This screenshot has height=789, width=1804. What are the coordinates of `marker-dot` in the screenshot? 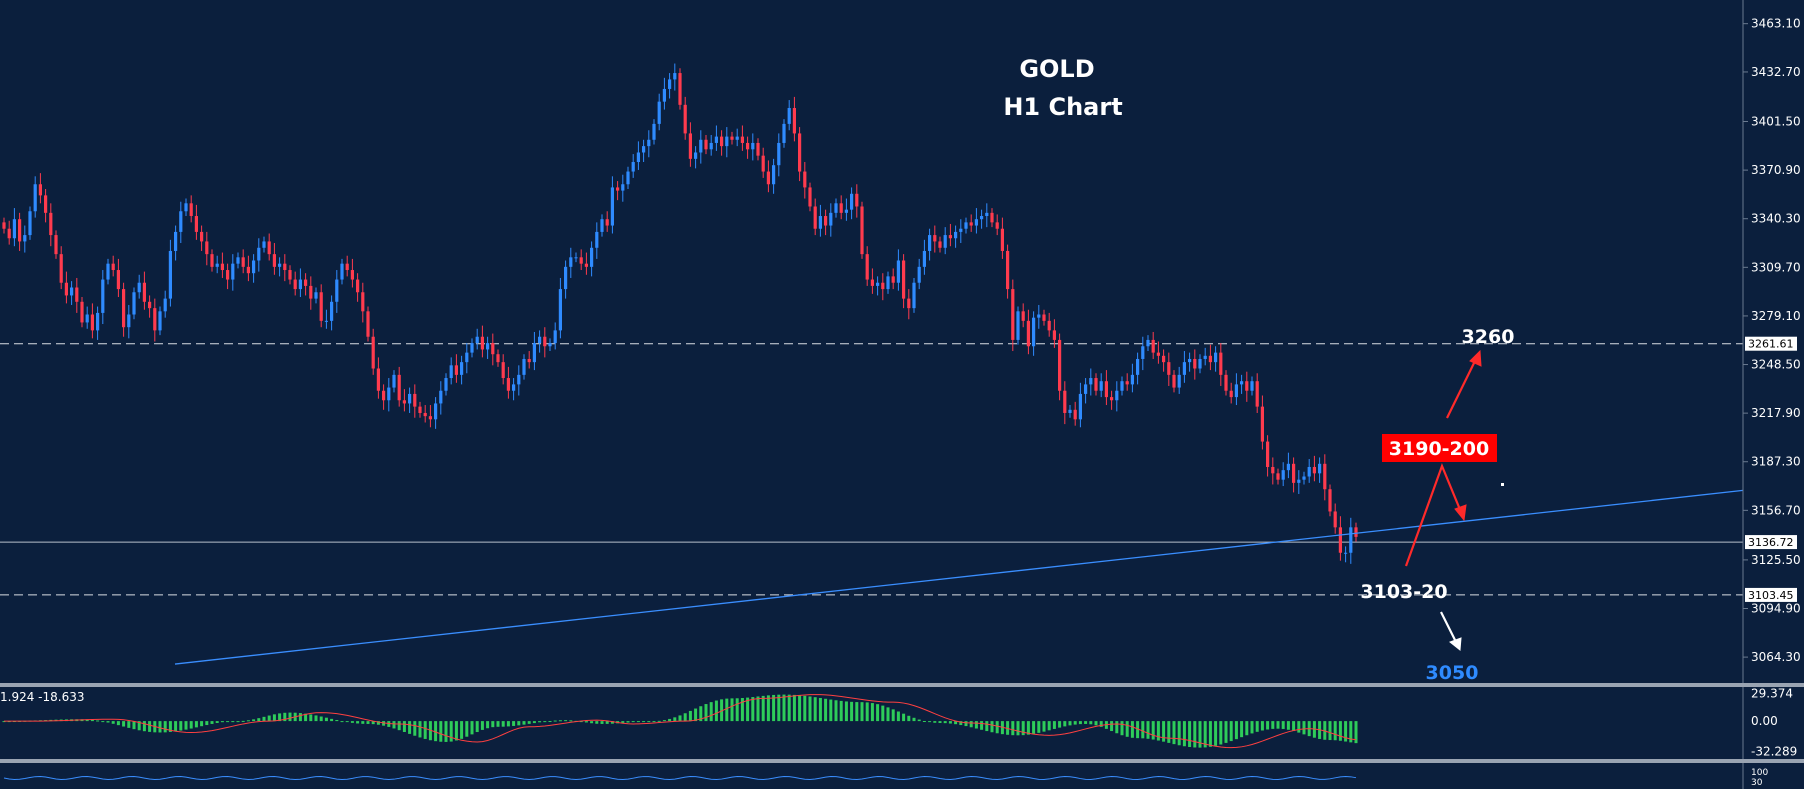 It's located at (1502, 484).